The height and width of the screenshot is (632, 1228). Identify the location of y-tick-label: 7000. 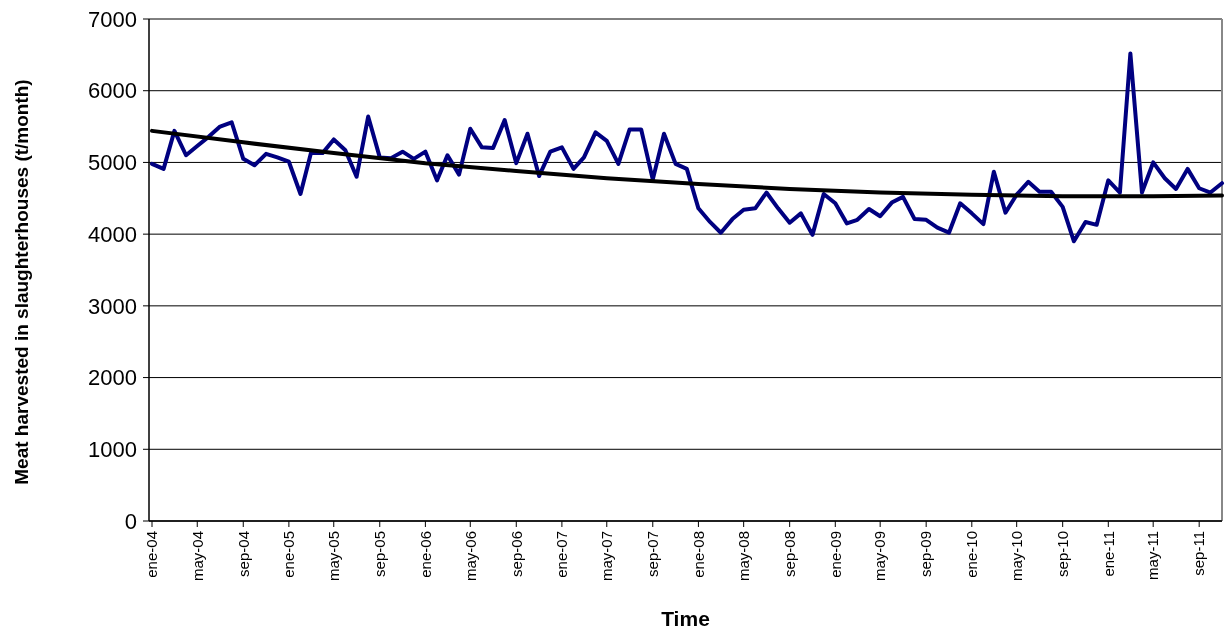
(112, 19).